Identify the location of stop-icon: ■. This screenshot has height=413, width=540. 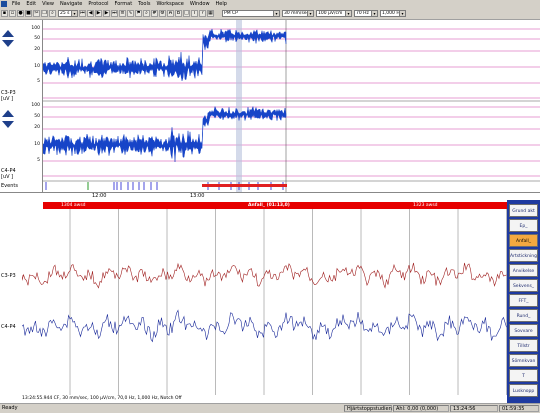
(28, 13).